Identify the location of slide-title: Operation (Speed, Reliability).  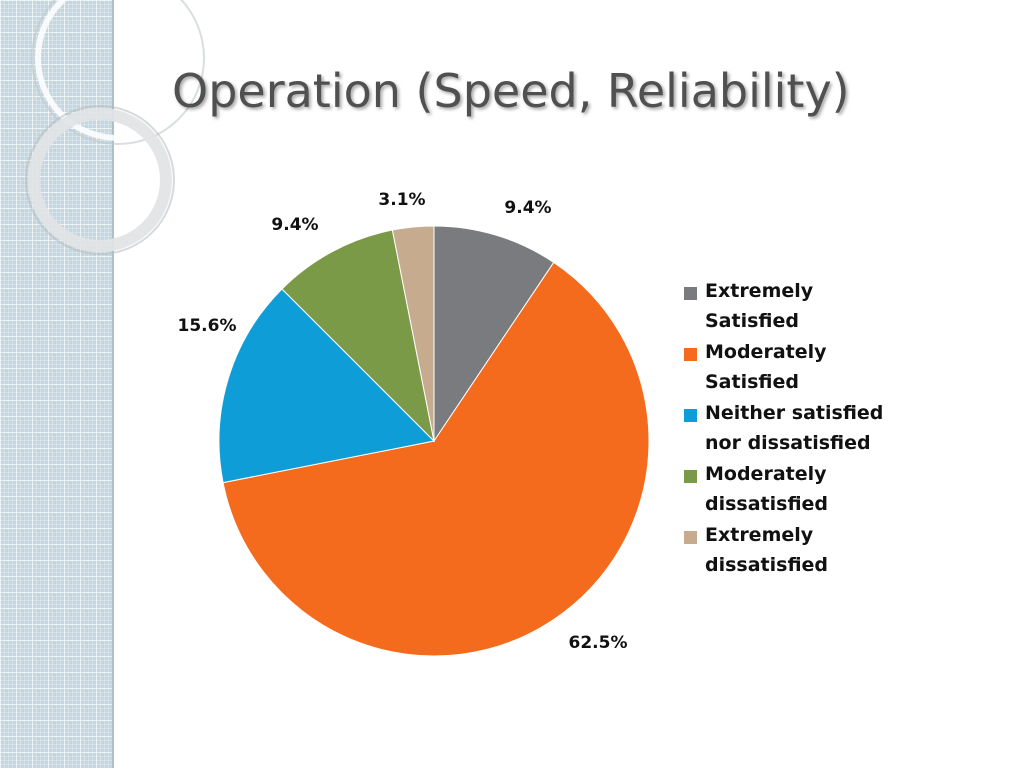
(511, 91).